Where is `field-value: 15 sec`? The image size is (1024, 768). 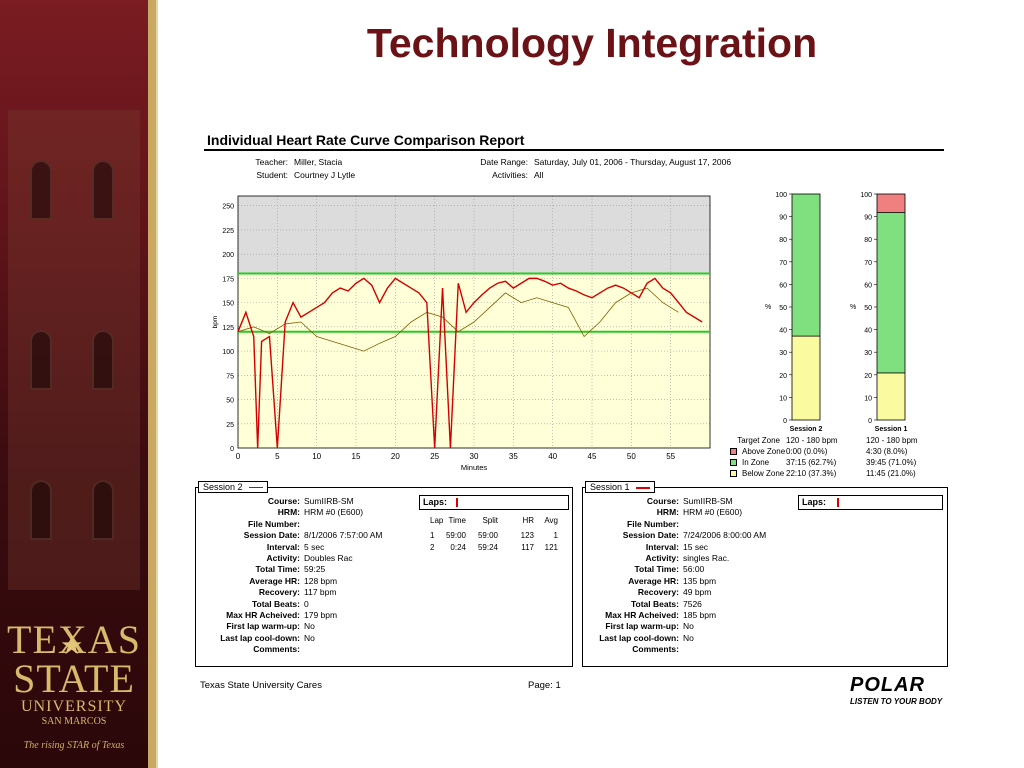
field-value: 15 sec is located at coordinates (696, 546).